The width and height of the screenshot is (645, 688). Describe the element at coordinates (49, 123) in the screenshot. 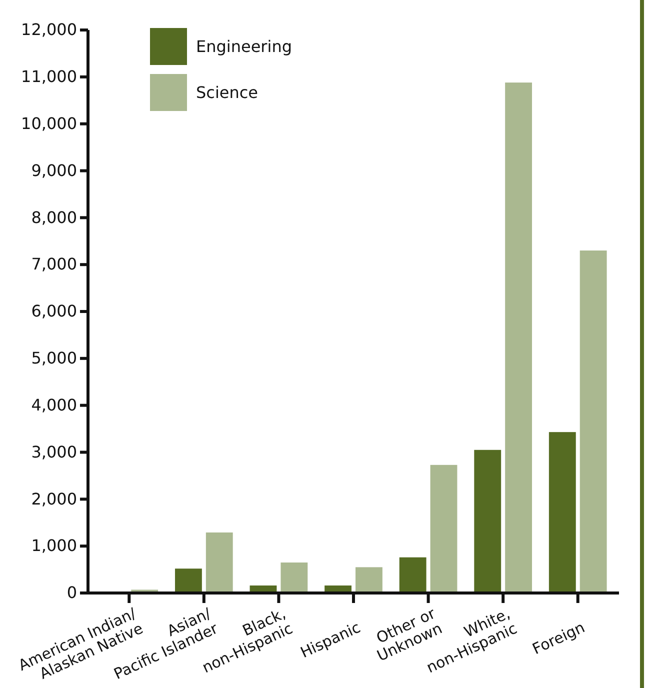

I see `y-tick-label: 10,000` at that location.